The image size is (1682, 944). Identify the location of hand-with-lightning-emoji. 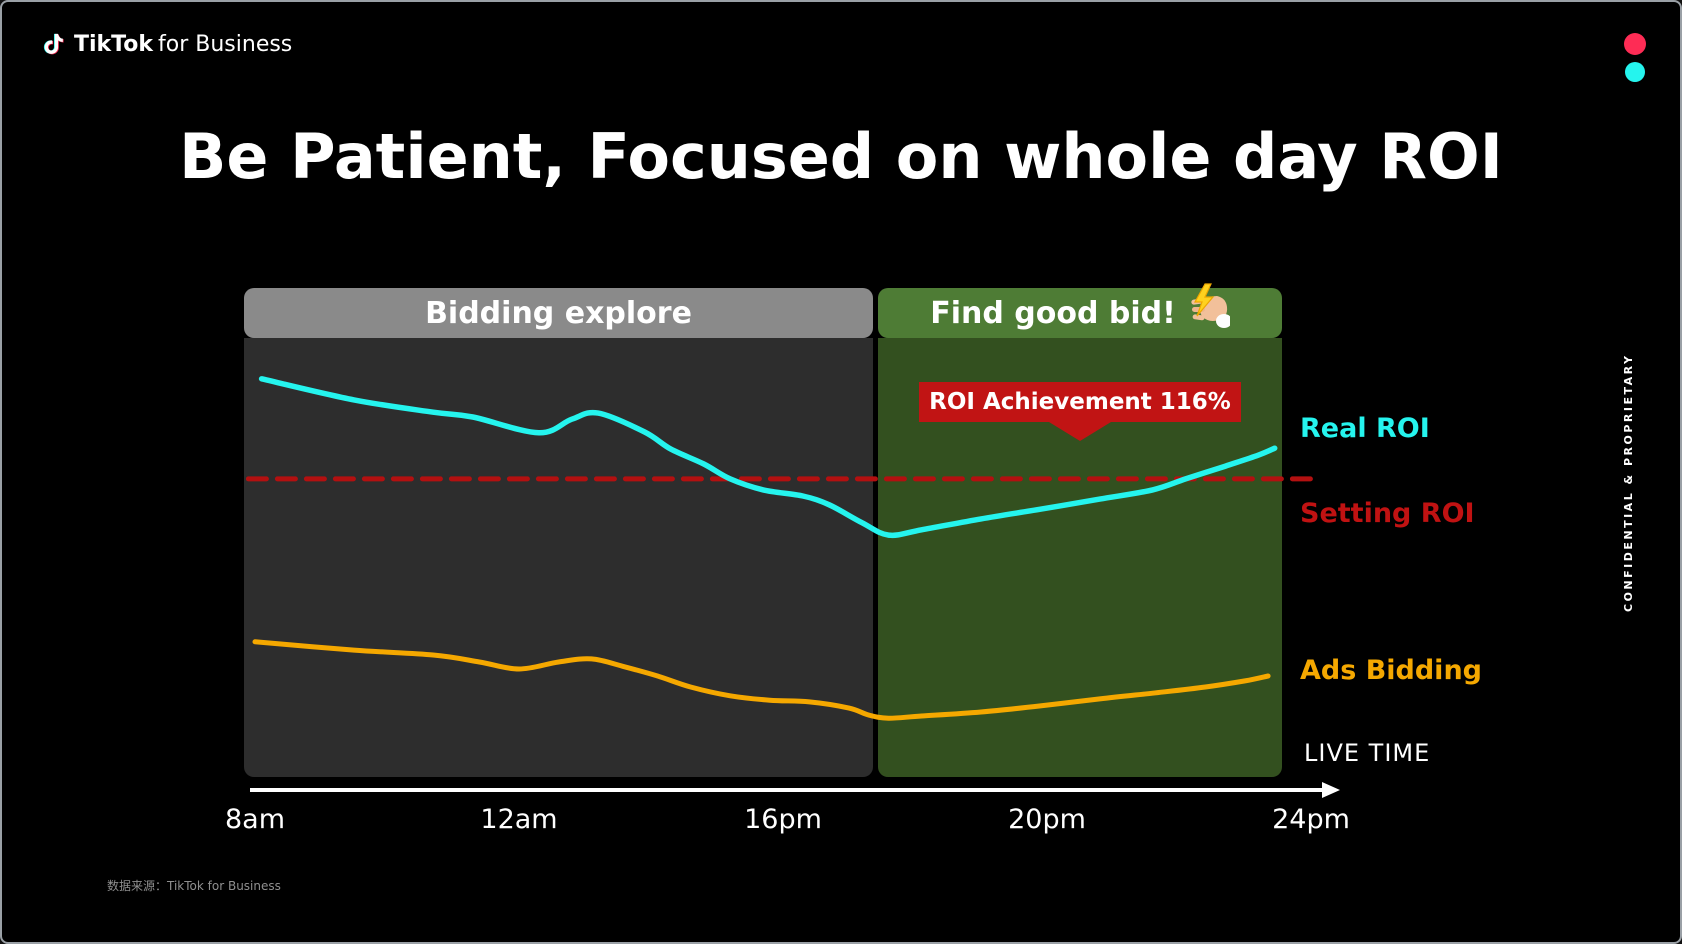
(1210, 305).